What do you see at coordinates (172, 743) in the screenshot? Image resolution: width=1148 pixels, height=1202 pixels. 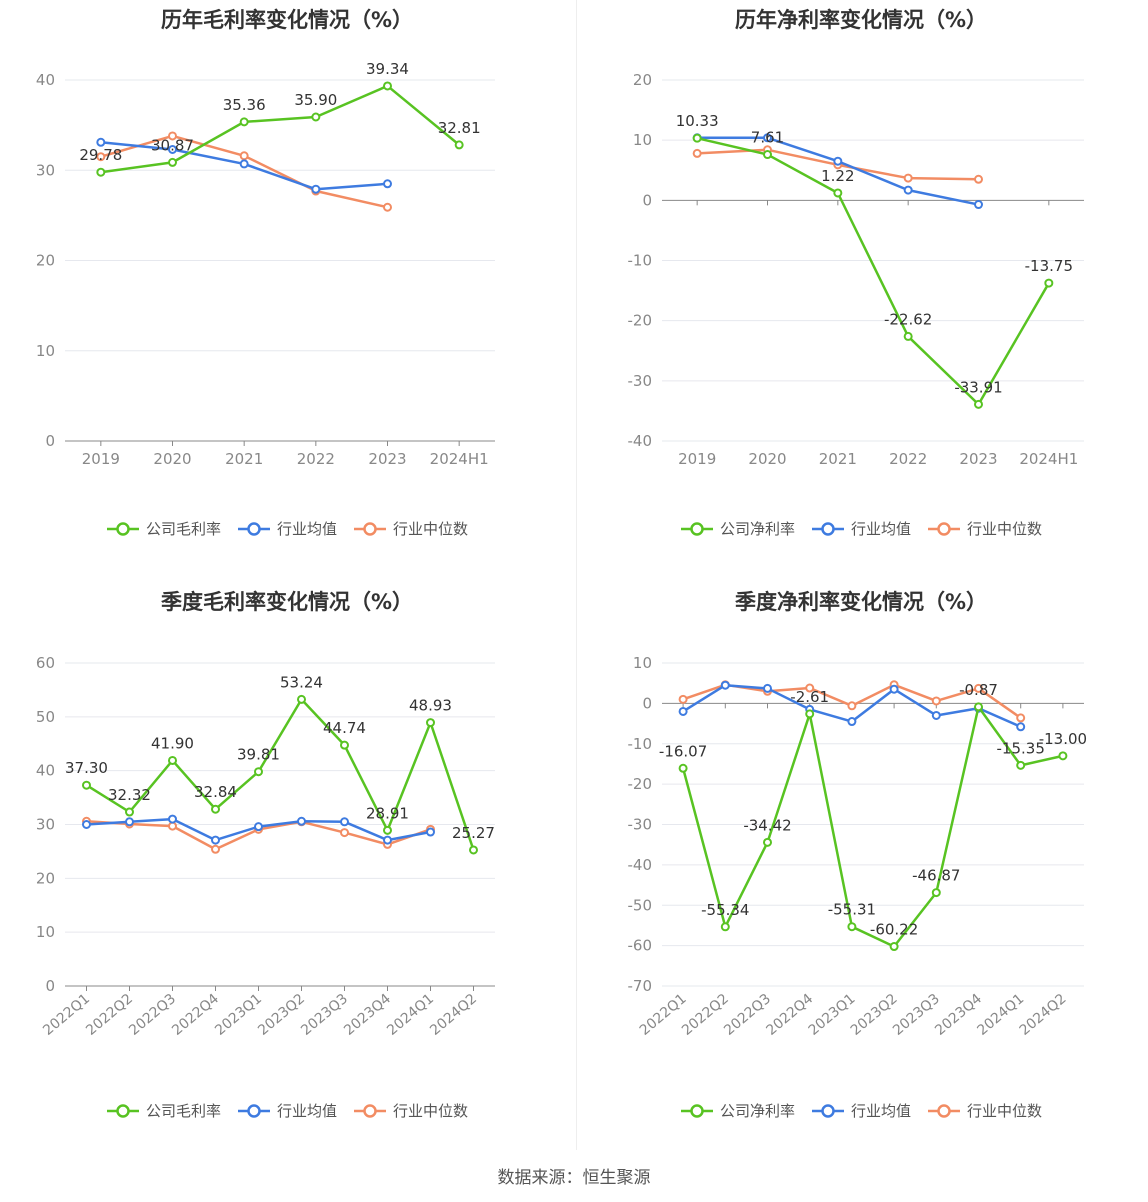 I see `data-label: 41.90` at bounding box center [172, 743].